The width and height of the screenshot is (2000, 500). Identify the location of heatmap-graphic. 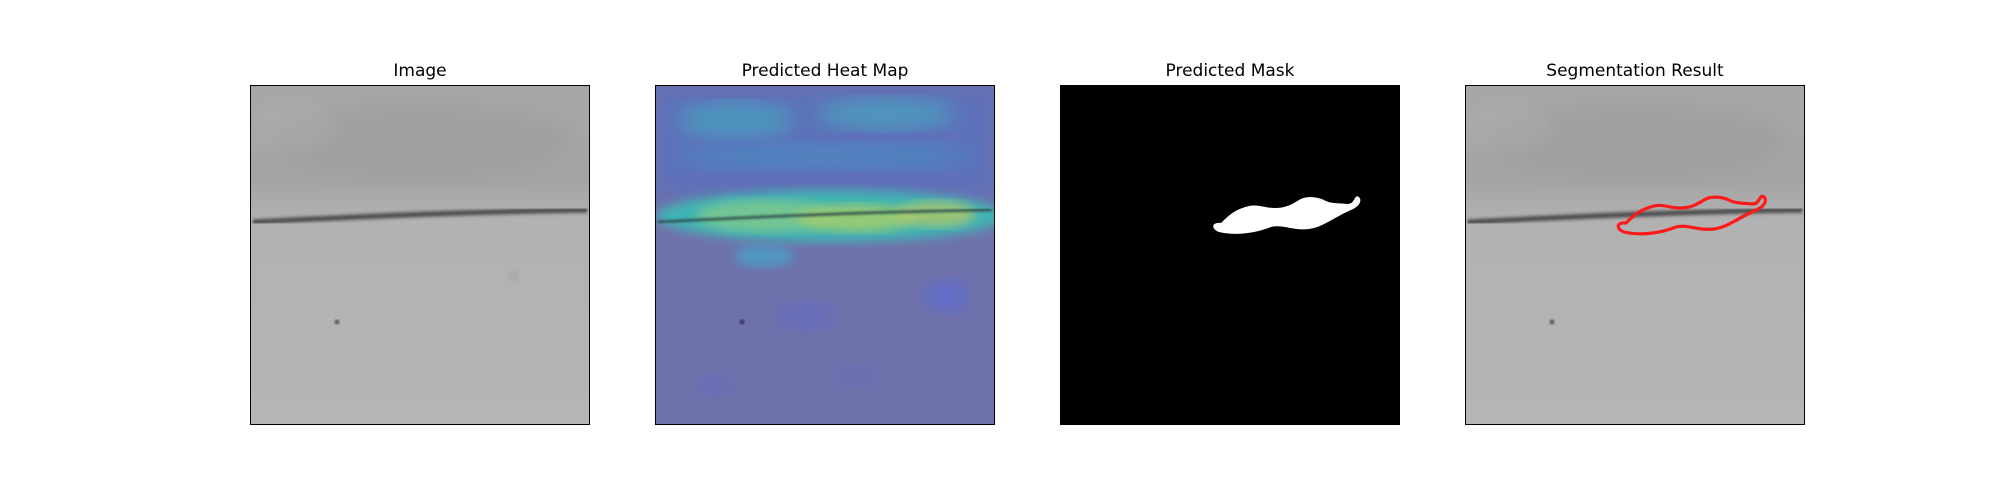
(825, 255).